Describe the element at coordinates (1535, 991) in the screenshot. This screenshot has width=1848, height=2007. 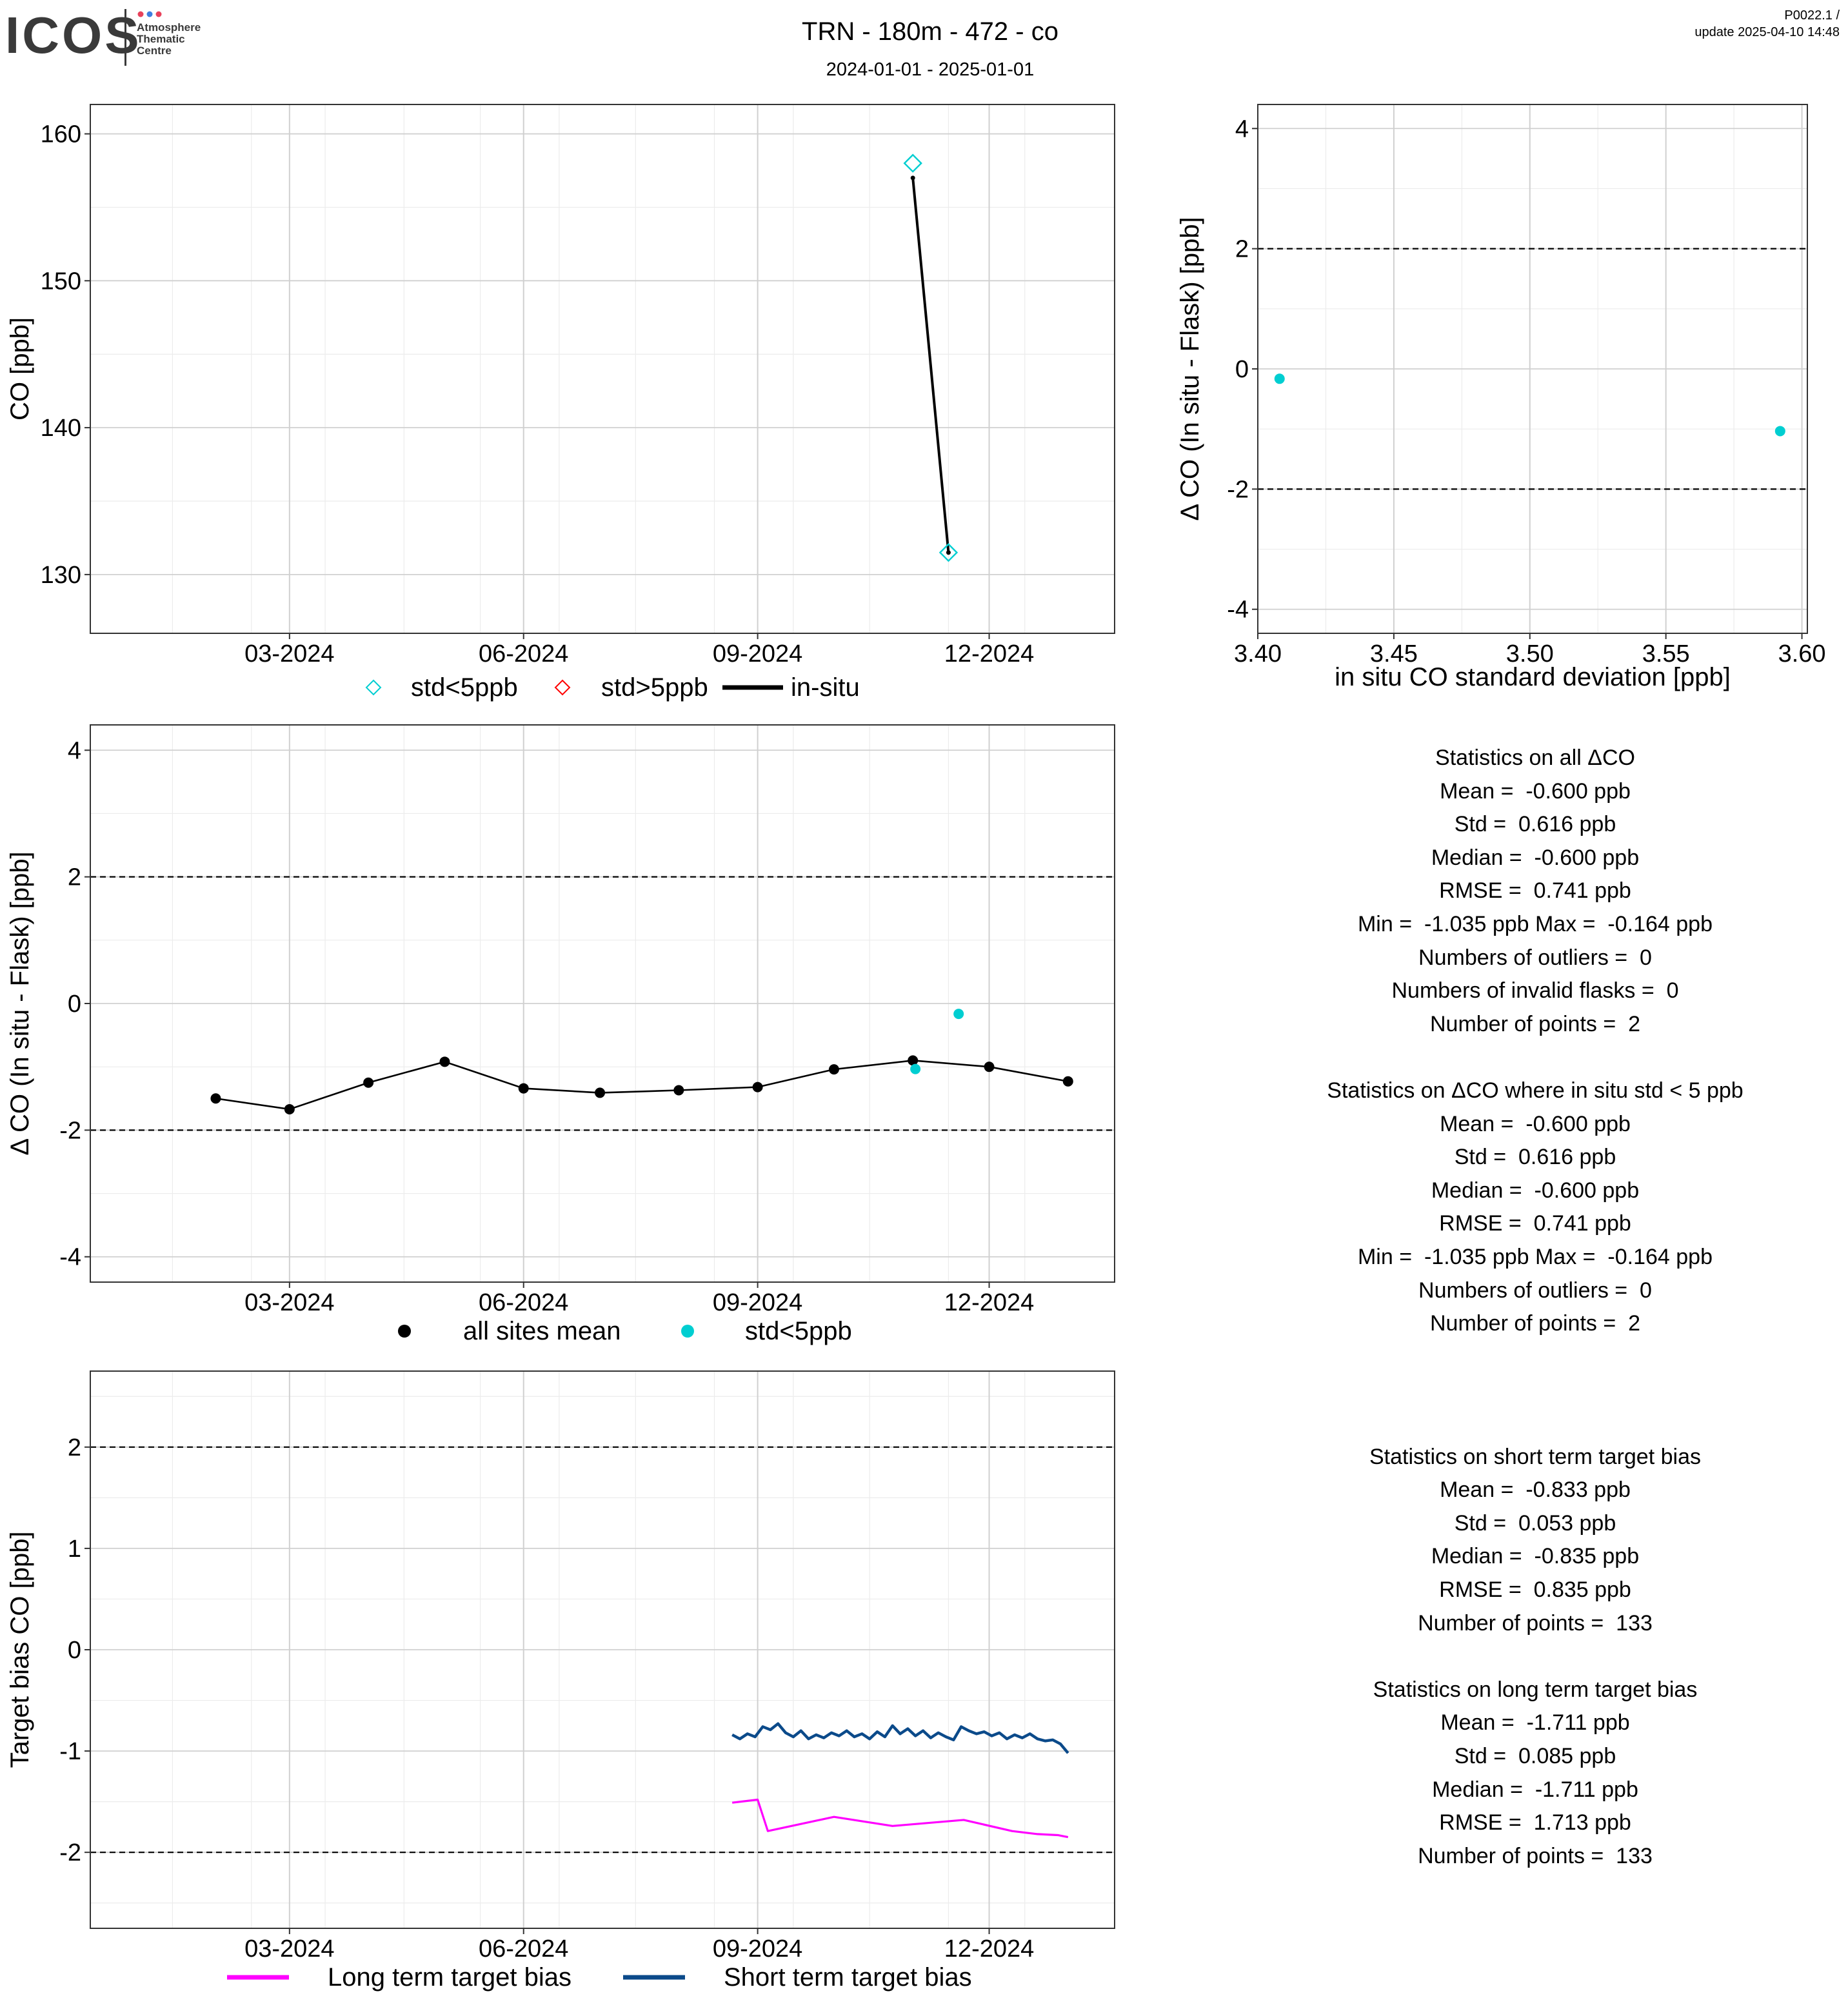
I see `stats-line: Numbers of invalid flasks = 0` at that location.